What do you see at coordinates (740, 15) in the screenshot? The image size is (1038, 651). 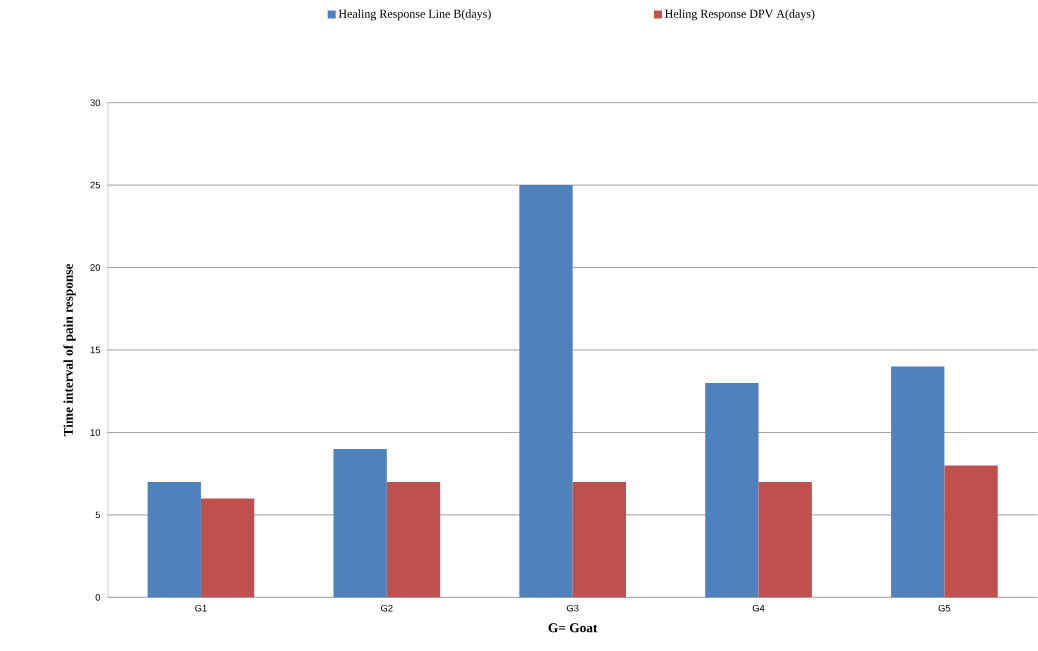 I see `legend-label: Heling Response DPV A(days)` at bounding box center [740, 15].